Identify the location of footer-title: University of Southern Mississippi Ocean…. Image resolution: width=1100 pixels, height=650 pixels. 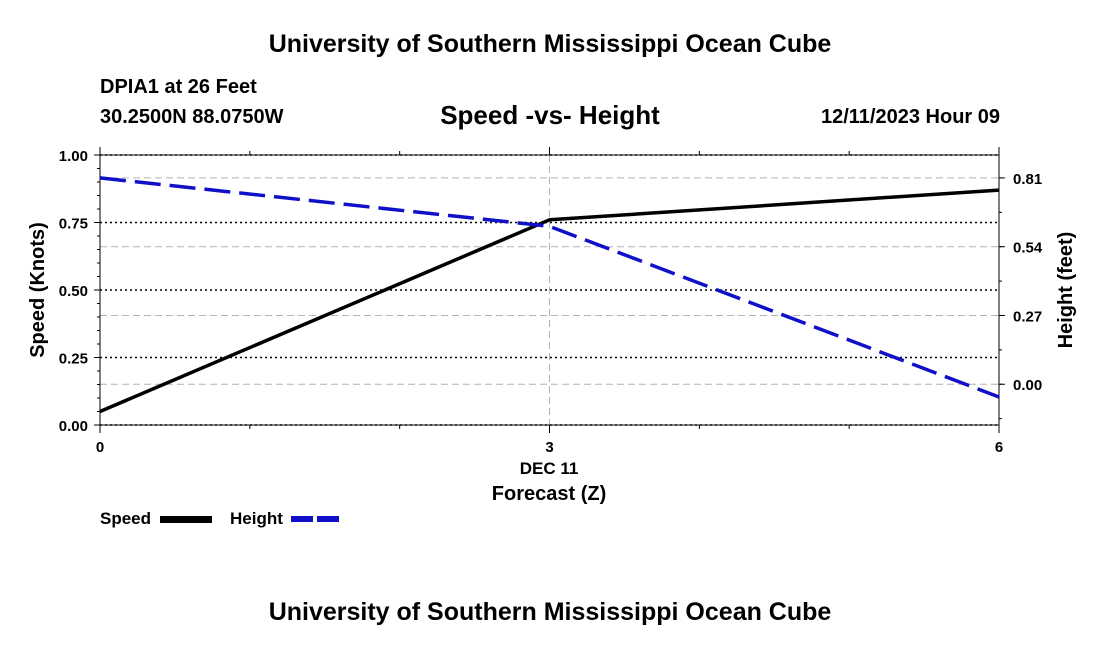
(550, 612).